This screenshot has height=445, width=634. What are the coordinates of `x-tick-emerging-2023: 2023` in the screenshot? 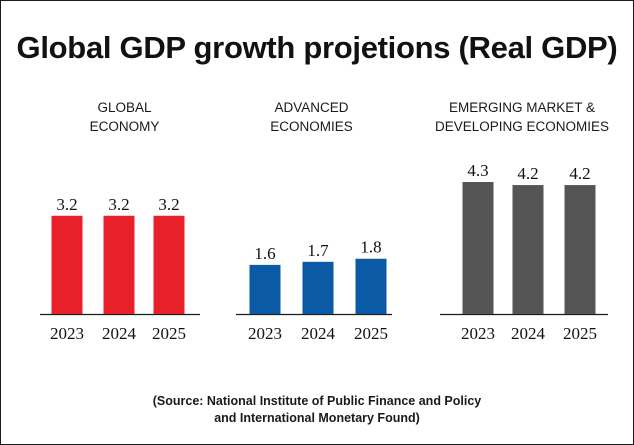 It's located at (478, 333).